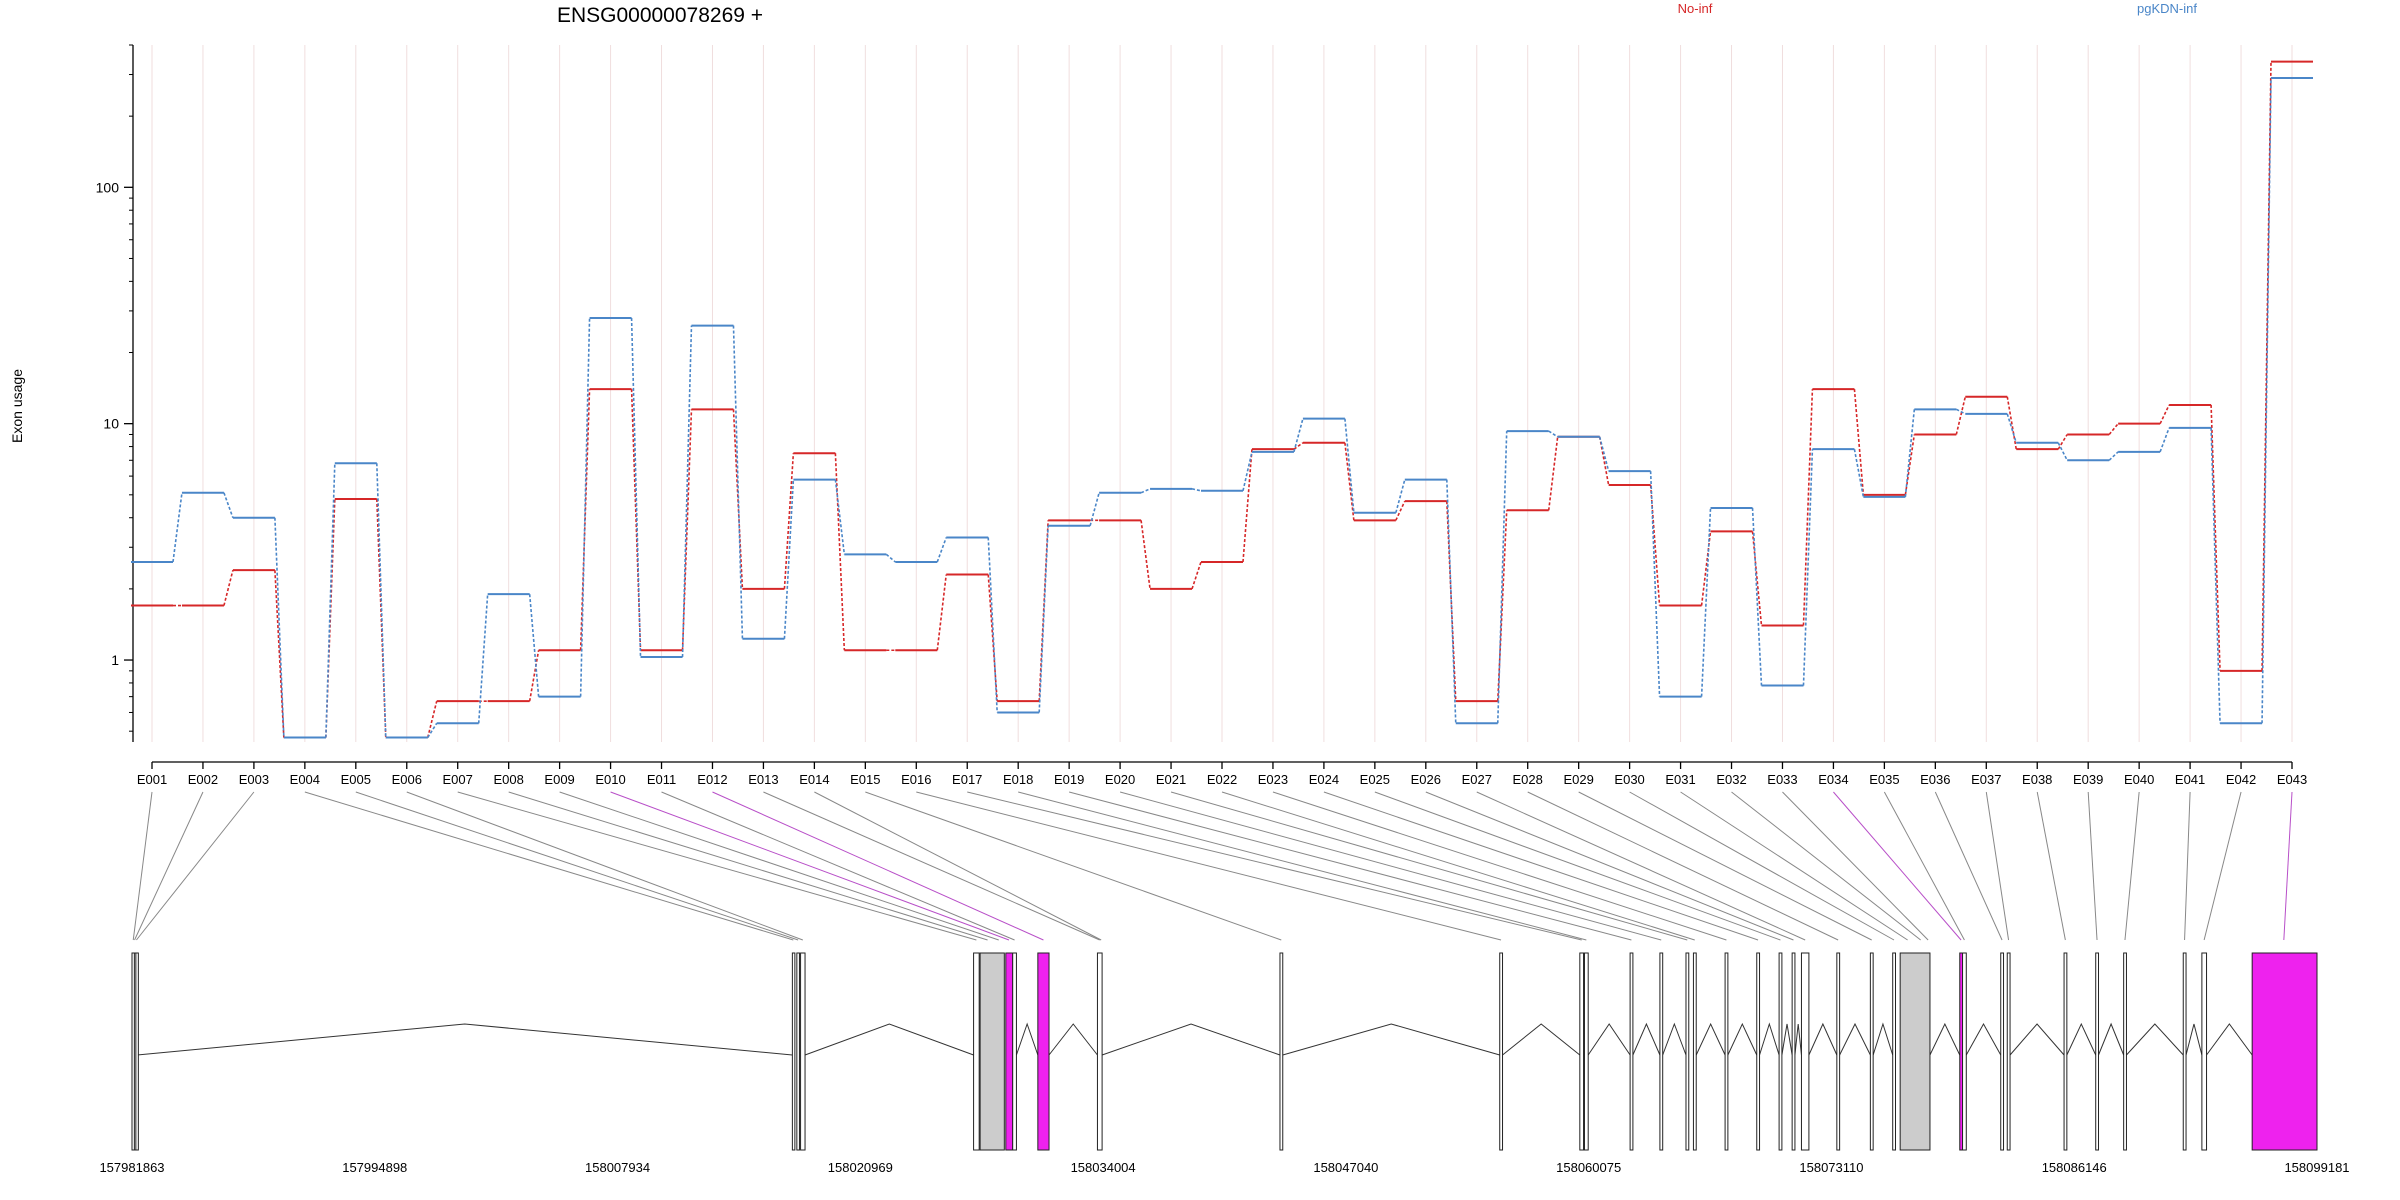 This screenshot has height=1200, width=2400. I want to click on x-tick-label-e003: E003, so click(254, 779).